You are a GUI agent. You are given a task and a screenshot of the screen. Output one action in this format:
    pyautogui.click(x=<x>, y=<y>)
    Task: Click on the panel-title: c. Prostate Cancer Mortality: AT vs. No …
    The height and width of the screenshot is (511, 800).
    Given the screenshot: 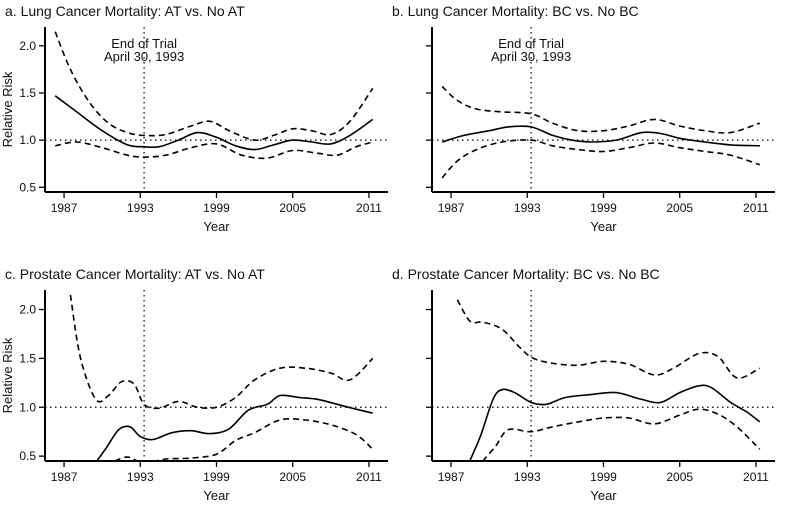 What is the action you would take?
    pyautogui.click(x=135, y=274)
    